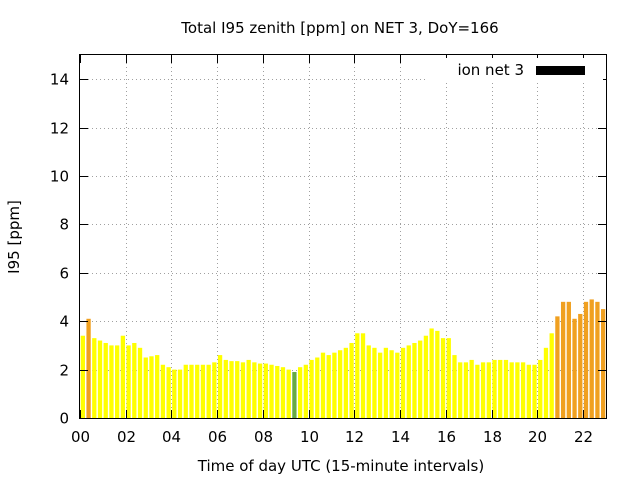 The width and height of the screenshot is (640, 480). Describe the element at coordinates (217, 437) in the screenshot. I see `x-tick-label: 06` at that location.